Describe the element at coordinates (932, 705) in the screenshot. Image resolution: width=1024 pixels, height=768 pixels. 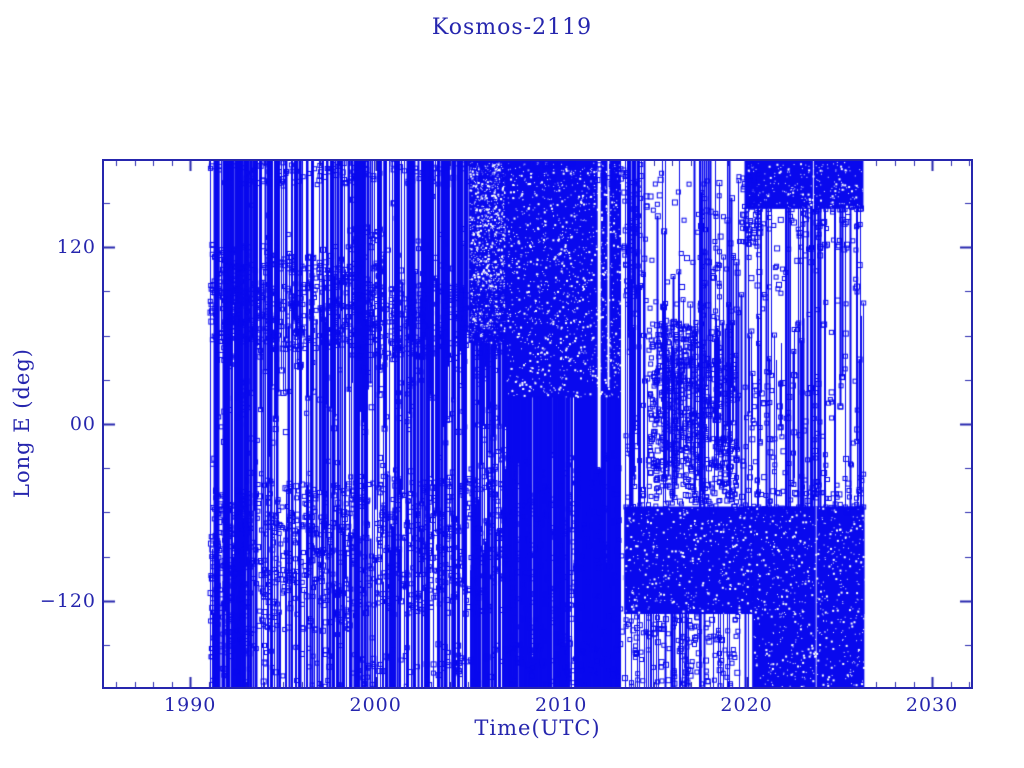
I see `x-tick-label: 2030` at that location.